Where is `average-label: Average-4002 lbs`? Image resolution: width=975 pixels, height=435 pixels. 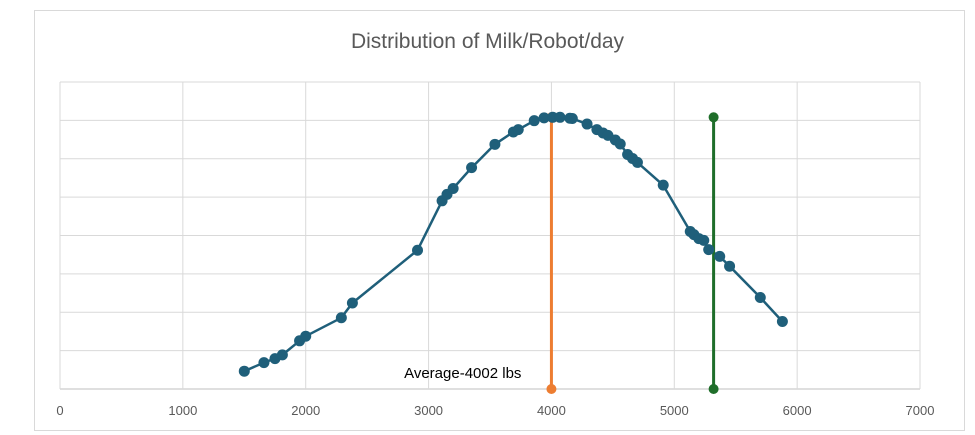
average-label: Average-4002 lbs is located at coordinates (462, 373).